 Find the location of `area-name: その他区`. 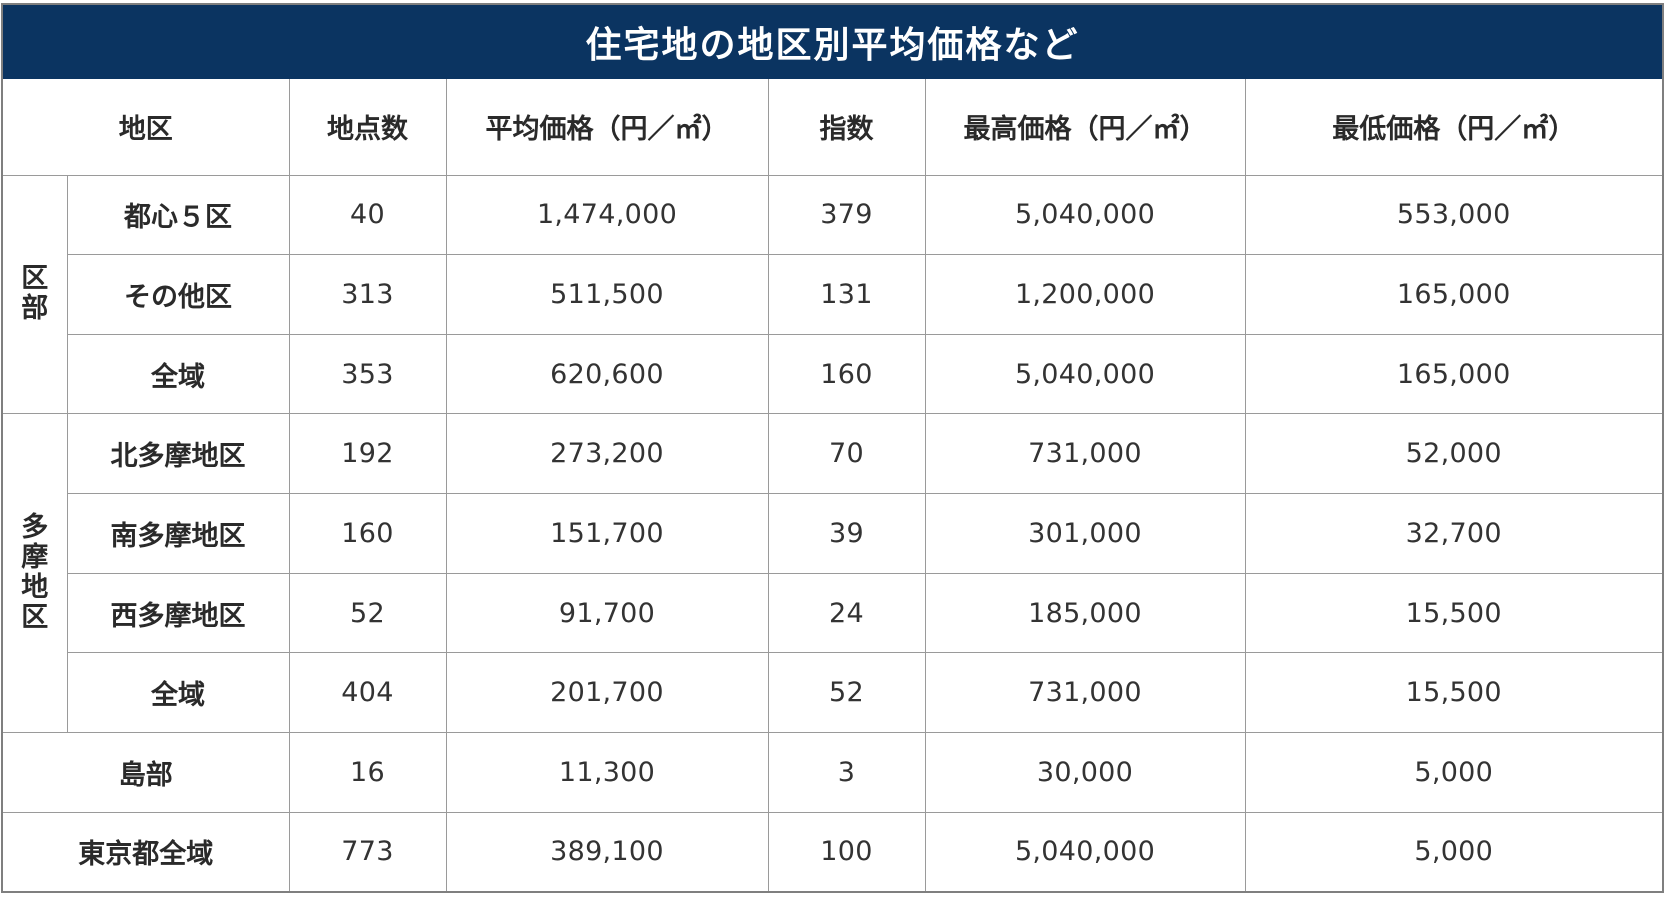

area-name: その他区 is located at coordinates (178, 294).